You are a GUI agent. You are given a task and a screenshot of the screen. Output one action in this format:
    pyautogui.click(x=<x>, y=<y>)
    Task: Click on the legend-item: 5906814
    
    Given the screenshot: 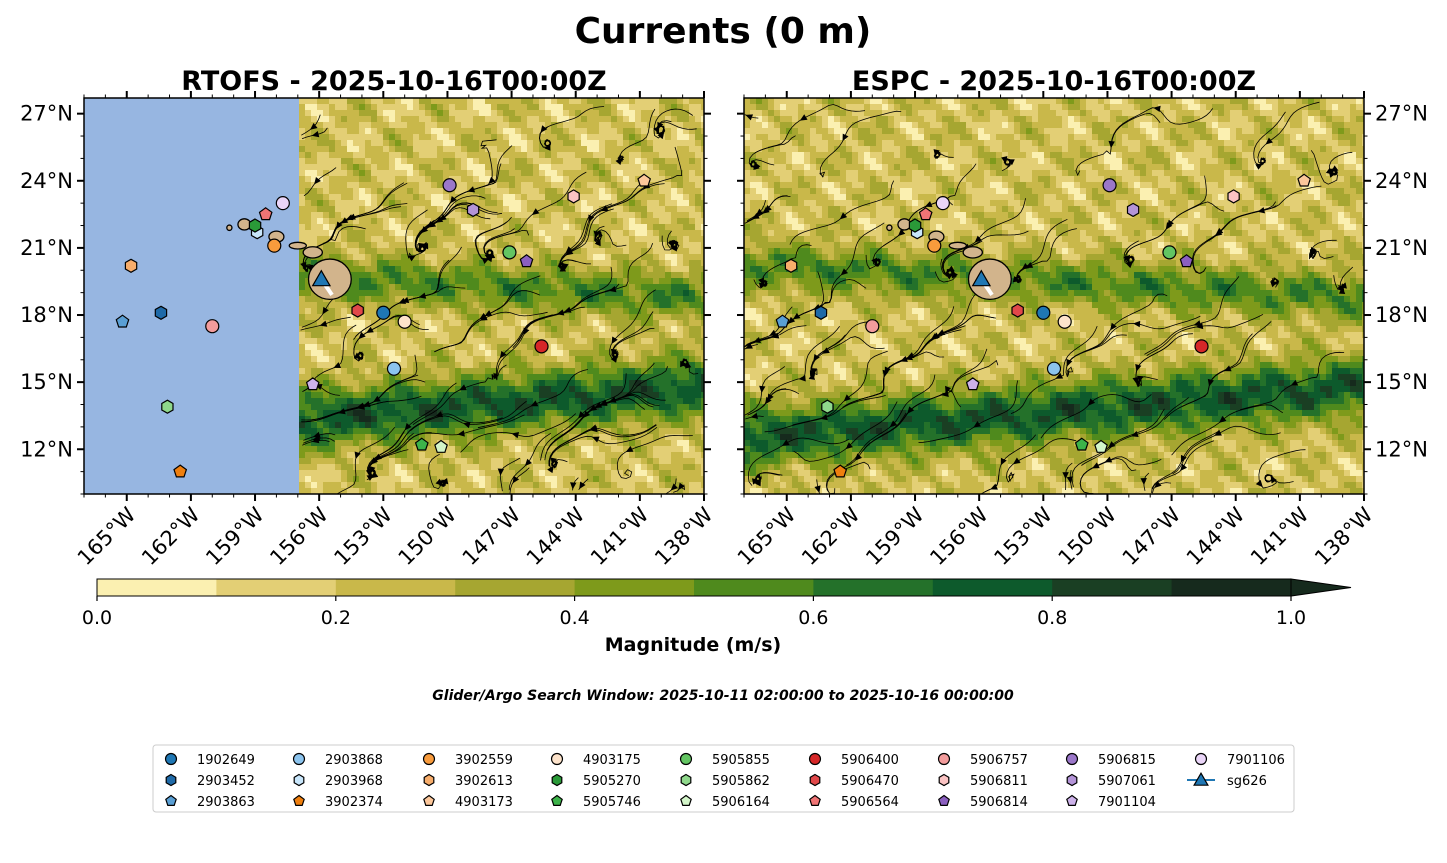 What is the action you would take?
    pyautogui.click(x=983, y=802)
    